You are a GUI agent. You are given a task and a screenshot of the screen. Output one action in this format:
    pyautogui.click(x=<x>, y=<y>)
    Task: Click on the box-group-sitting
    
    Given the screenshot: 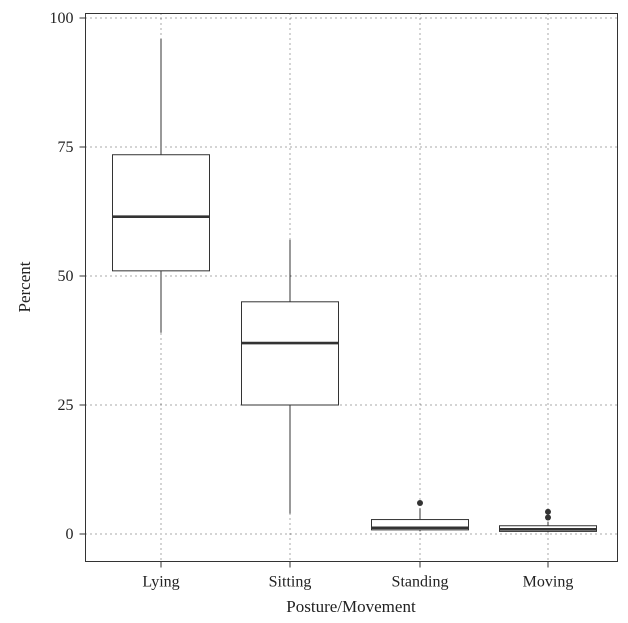 What is the action you would take?
    pyautogui.click(x=290, y=376)
    